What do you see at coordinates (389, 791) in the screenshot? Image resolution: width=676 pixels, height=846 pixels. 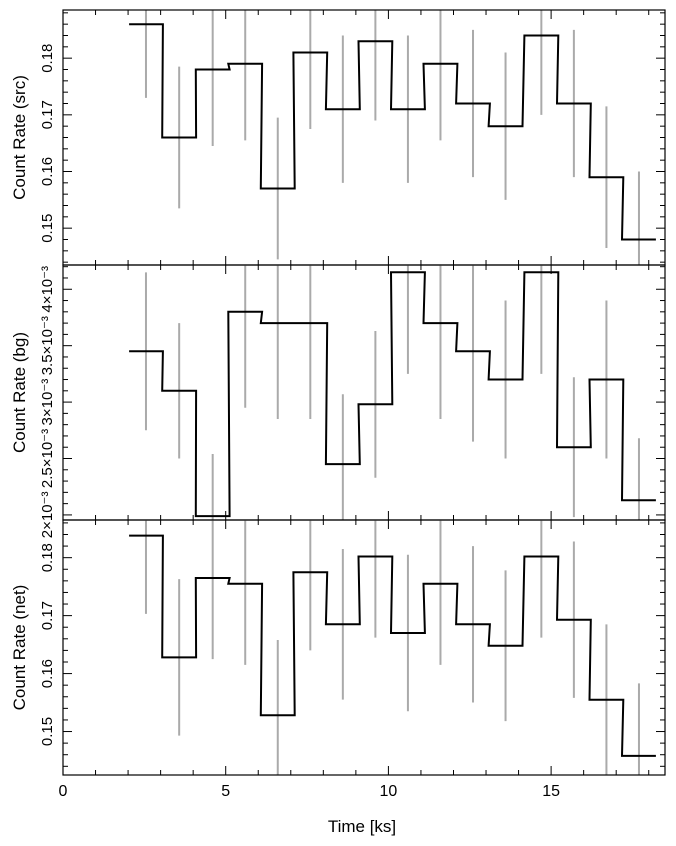 I see `x-tick-label: 10` at bounding box center [389, 791].